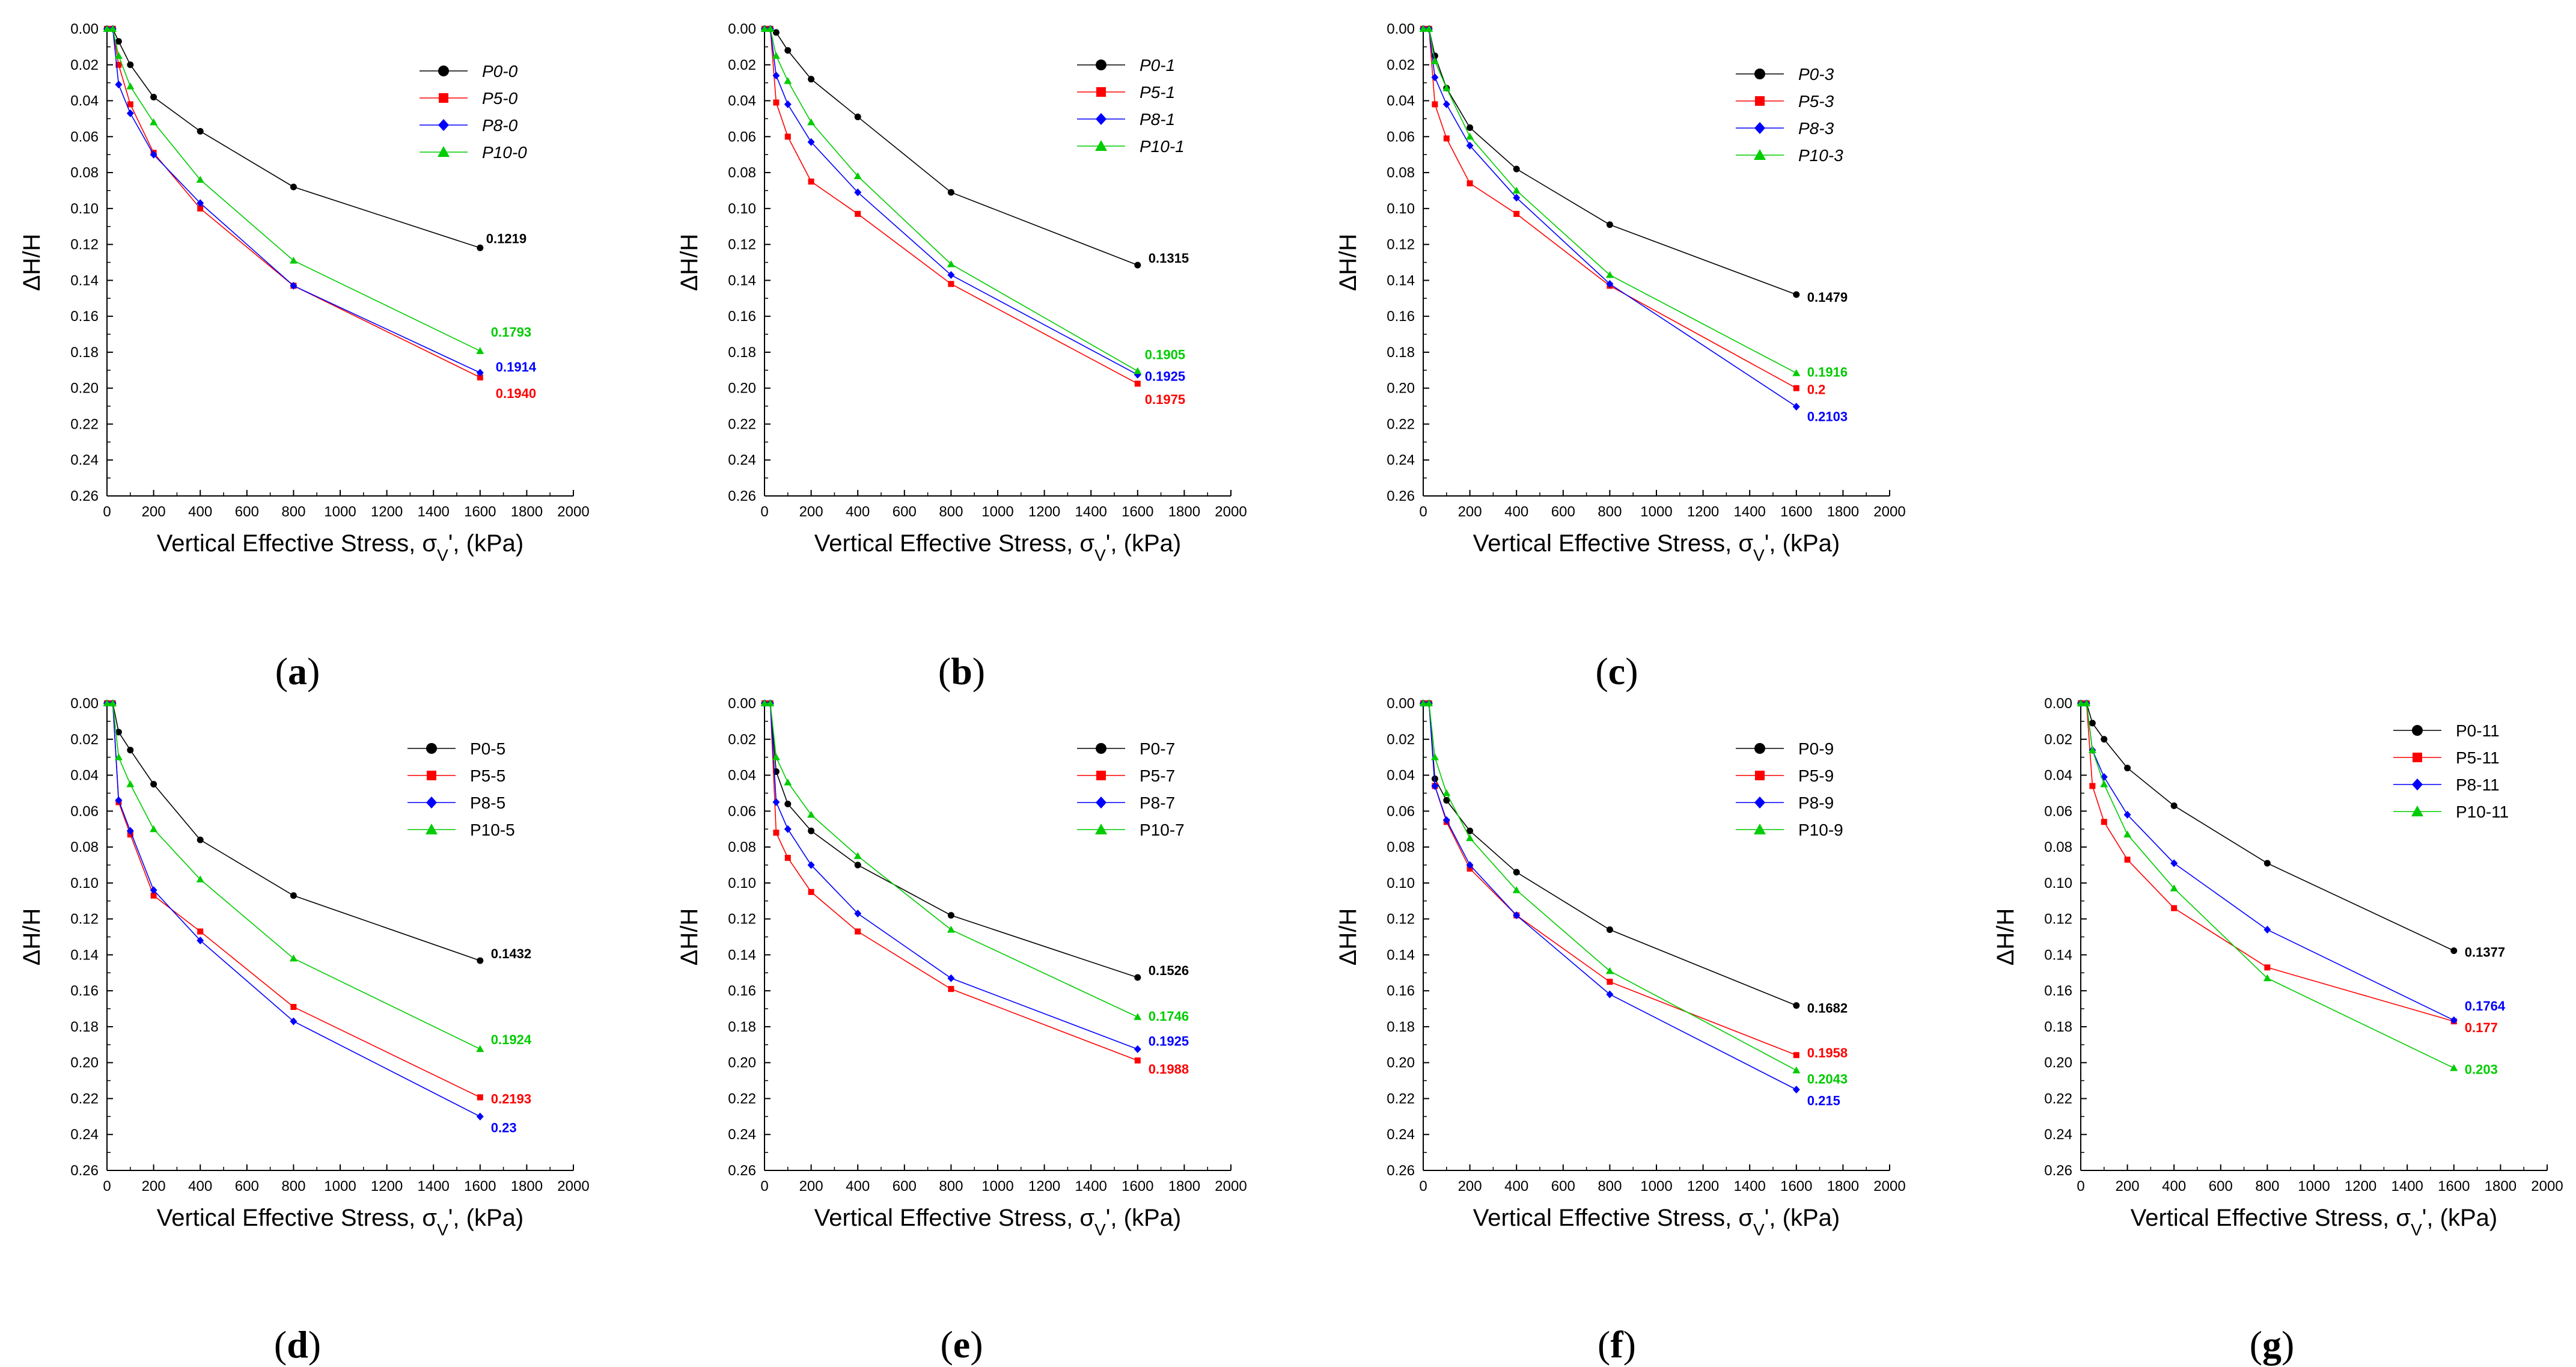 The image size is (2576, 1367). I want to click on panel-caption-e: (e), so click(961, 1344).